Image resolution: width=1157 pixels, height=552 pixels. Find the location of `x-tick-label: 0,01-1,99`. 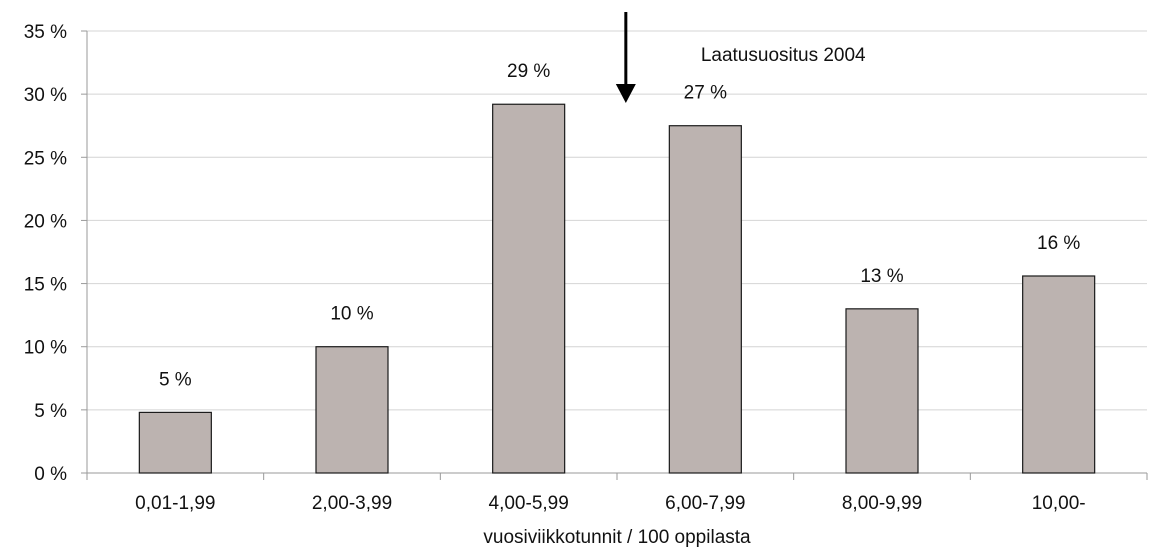

x-tick-label: 0,01-1,99 is located at coordinates (175, 503).